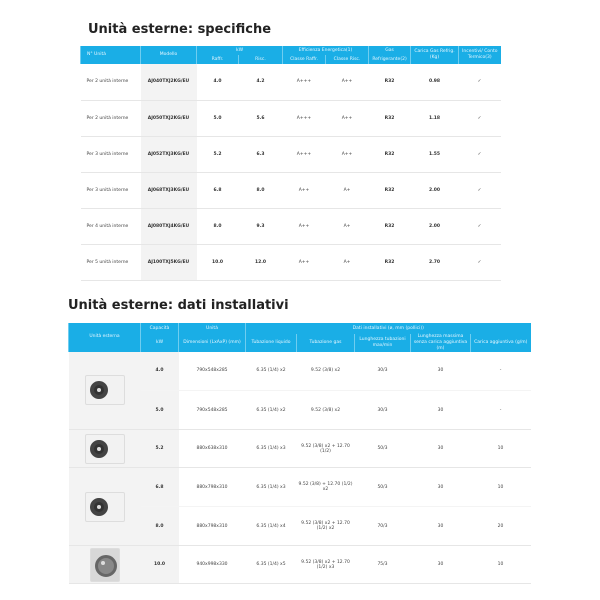 The height and width of the screenshot is (600, 600). Describe the element at coordinates (212, 526) in the screenshot. I see `dims-cell: 880x798x310` at that location.